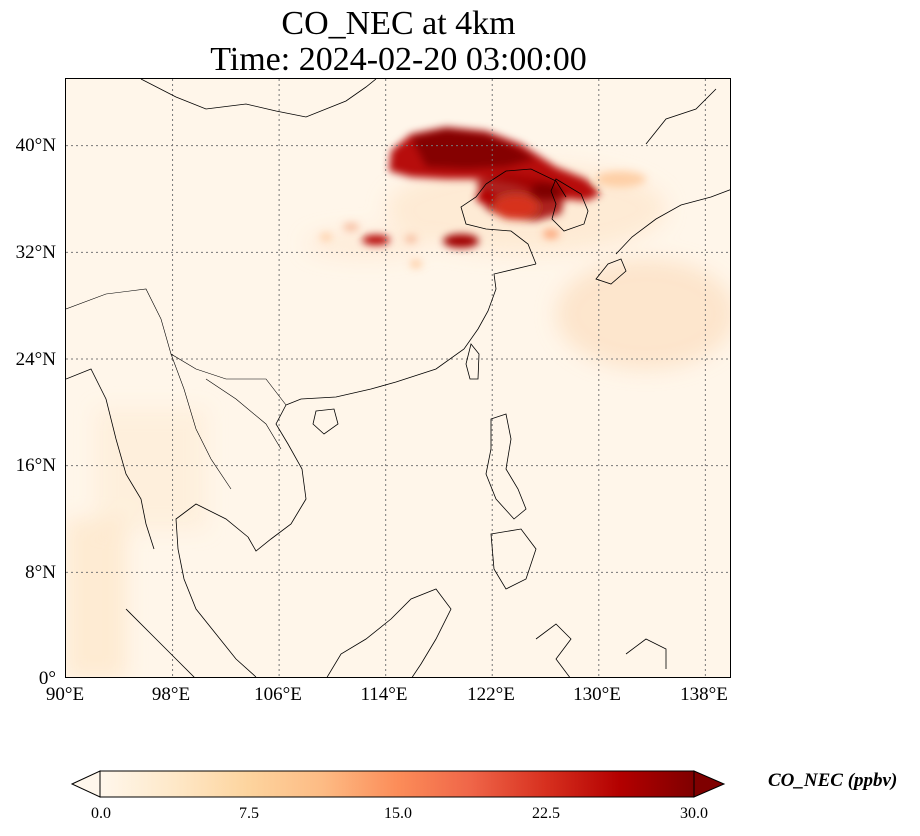 The image size is (920, 836). I want to click on colorbar-bar, so click(397, 784).